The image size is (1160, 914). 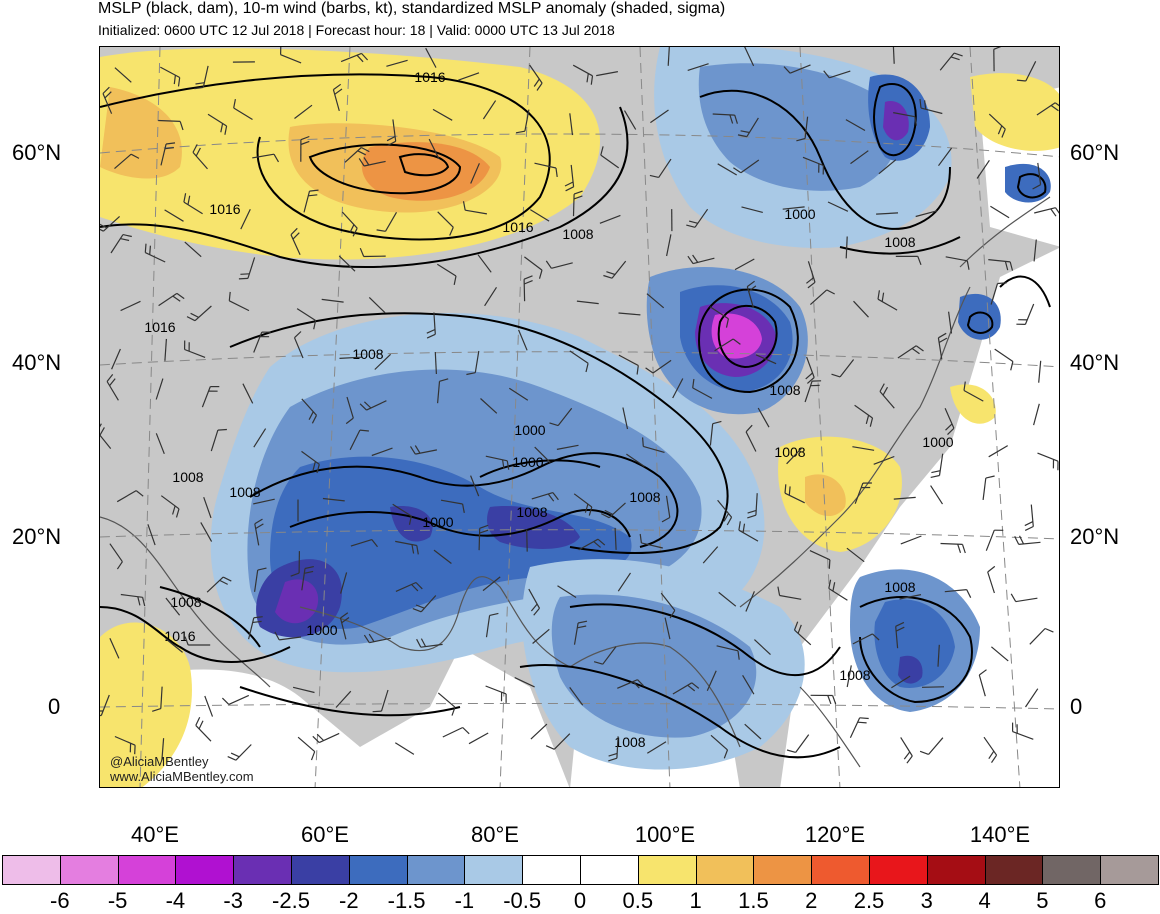 What do you see at coordinates (36, 363) in the screenshot?
I see `lat-label-40n-left: 40°N` at bounding box center [36, 363].